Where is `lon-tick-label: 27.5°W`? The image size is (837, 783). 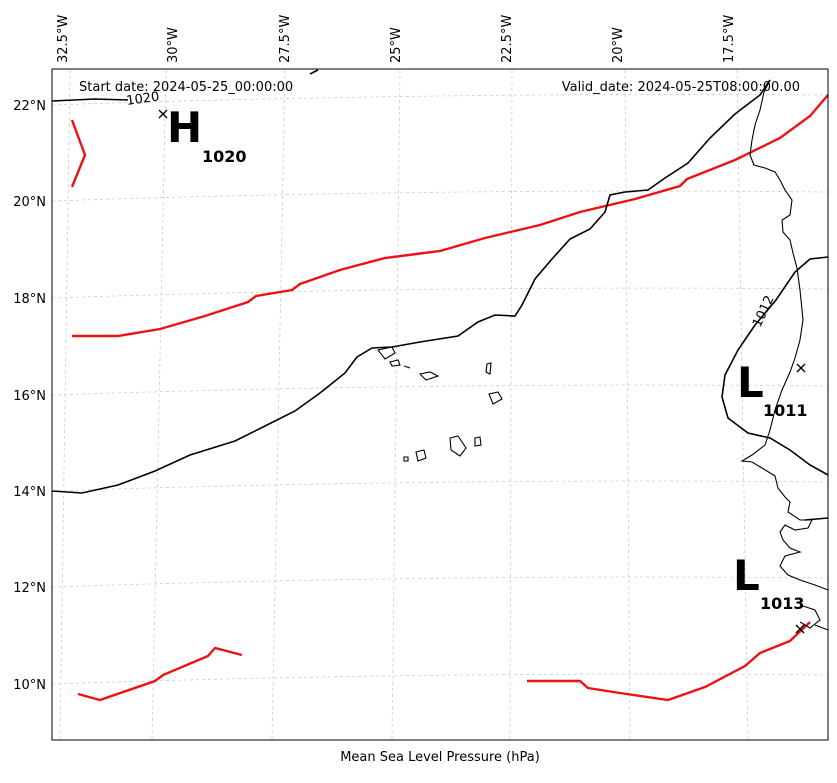 lon-tick-label: 27.5°W is located at coordinates (285, 39).